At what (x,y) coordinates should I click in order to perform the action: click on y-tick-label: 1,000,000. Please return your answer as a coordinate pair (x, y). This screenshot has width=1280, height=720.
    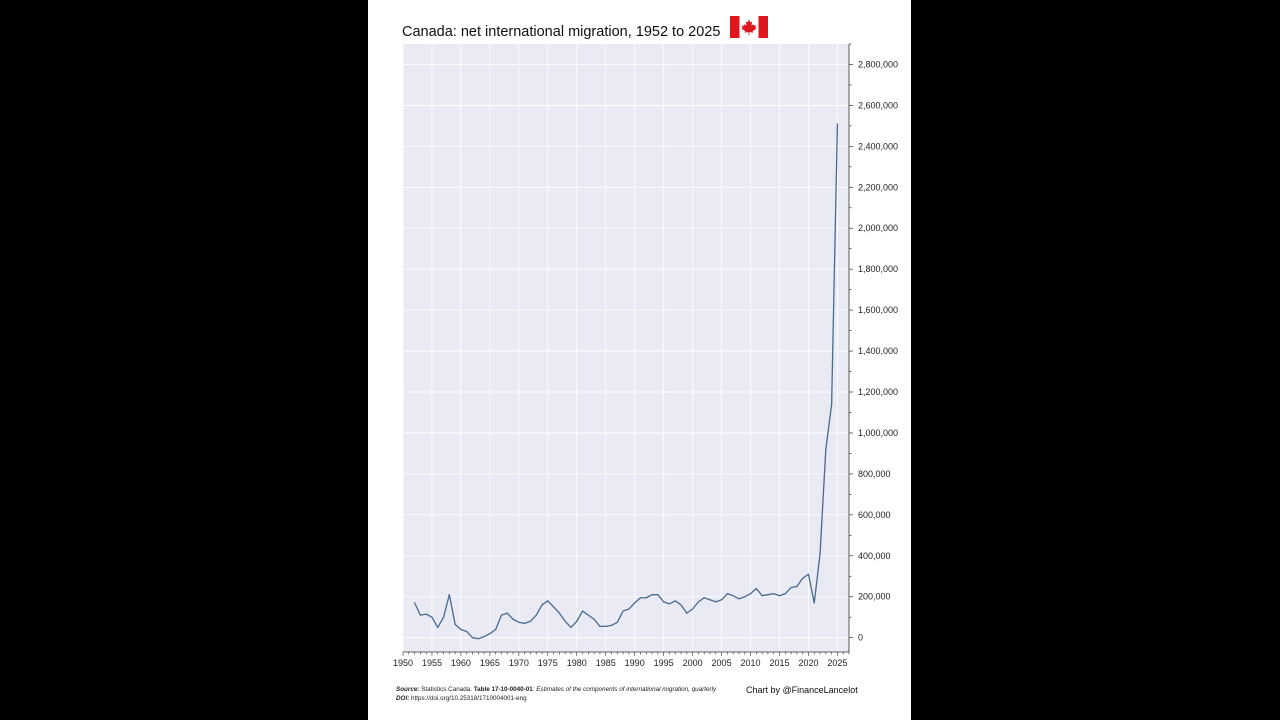
    Looking at the image, I should click on (878, 433).